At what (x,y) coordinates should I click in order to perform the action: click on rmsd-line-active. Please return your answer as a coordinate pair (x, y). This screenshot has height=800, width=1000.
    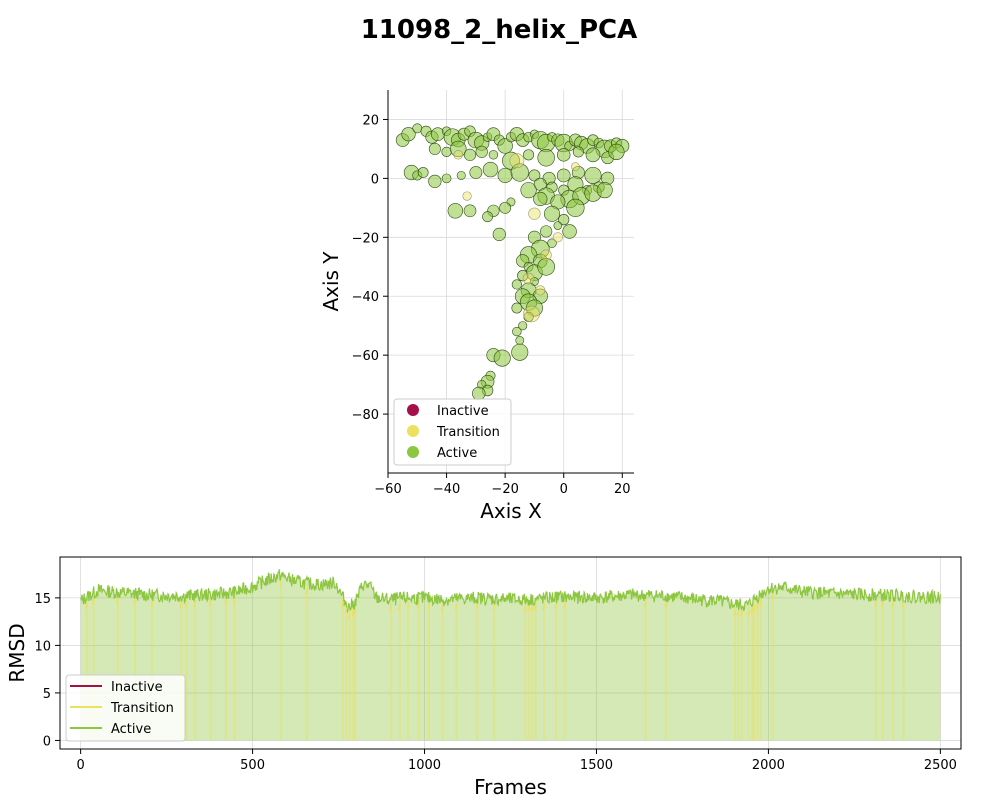
    Looking at the image, I should click on (510, 591).